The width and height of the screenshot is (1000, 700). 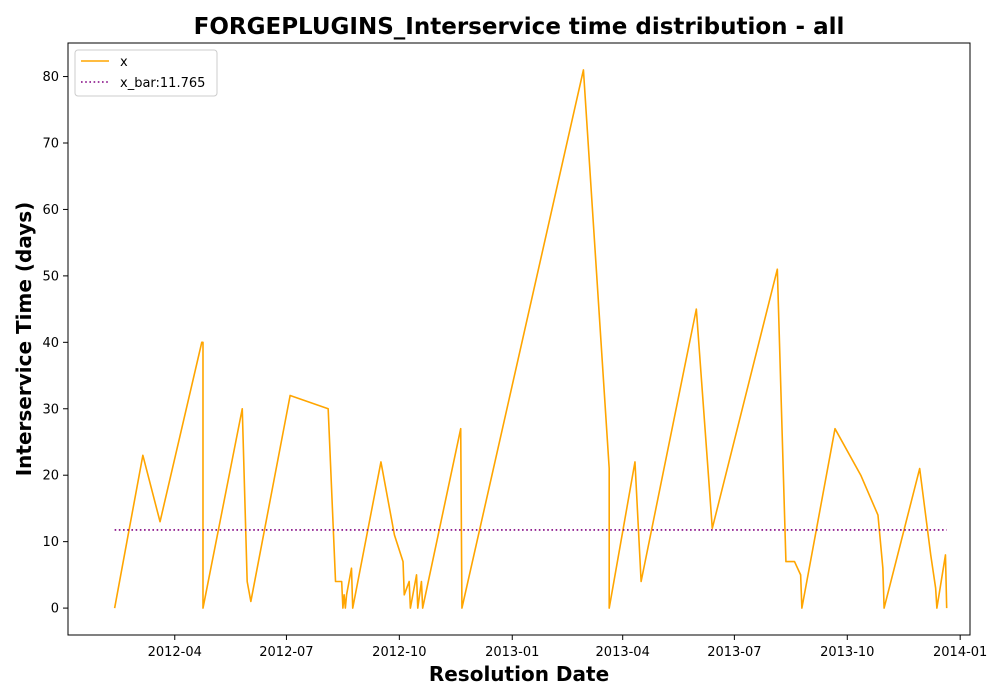 I want to click on legend: x x_bar:11.765, so click(x=146, y=73).